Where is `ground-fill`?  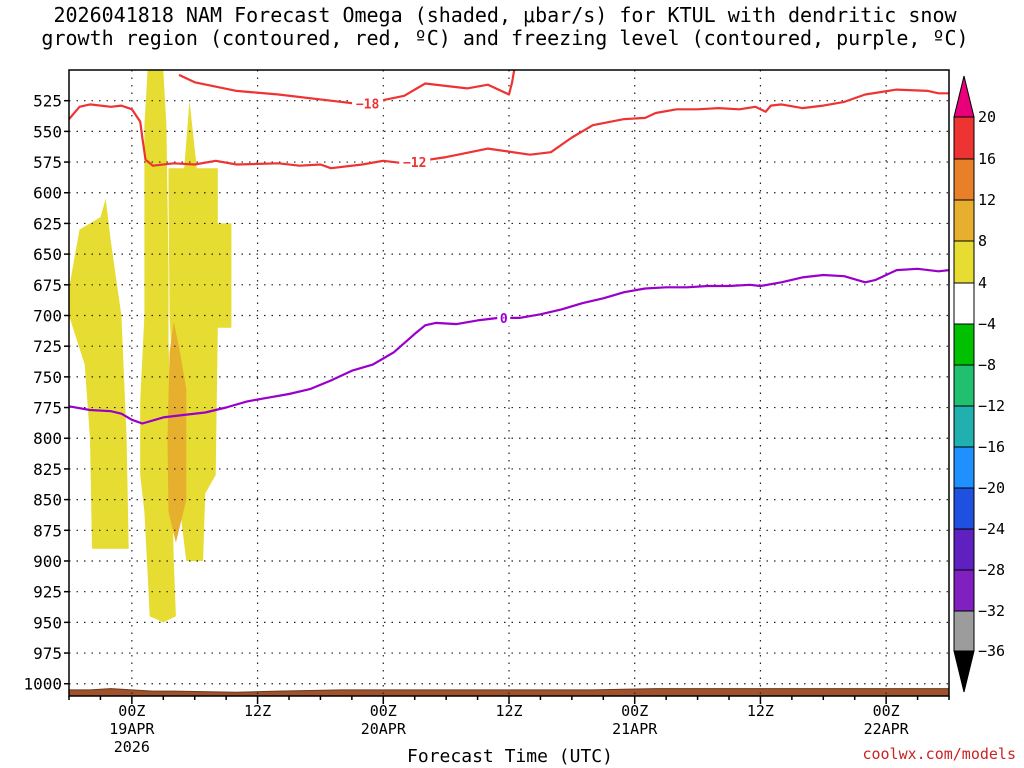 ground-fill is located at coordinates (509, 692).